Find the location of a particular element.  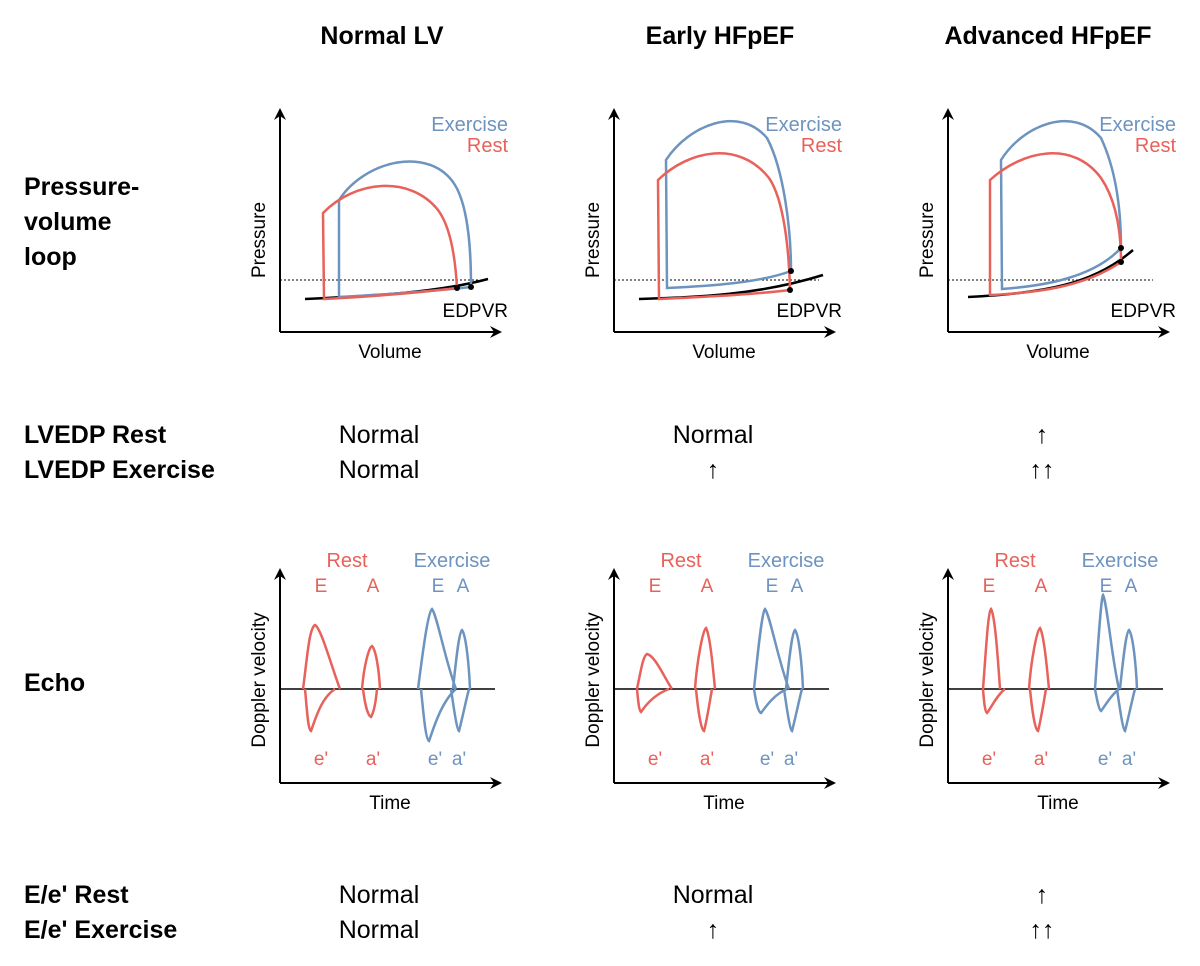

ee-values-early-hfpef: Normal ↑ is located at coordinates (713, 913).